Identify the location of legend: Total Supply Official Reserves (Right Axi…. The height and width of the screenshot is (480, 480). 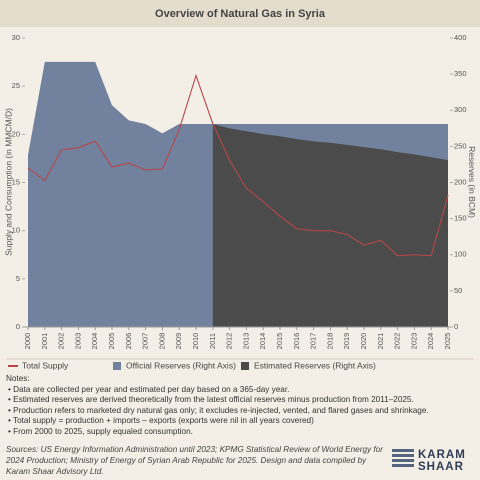
(192, 365).